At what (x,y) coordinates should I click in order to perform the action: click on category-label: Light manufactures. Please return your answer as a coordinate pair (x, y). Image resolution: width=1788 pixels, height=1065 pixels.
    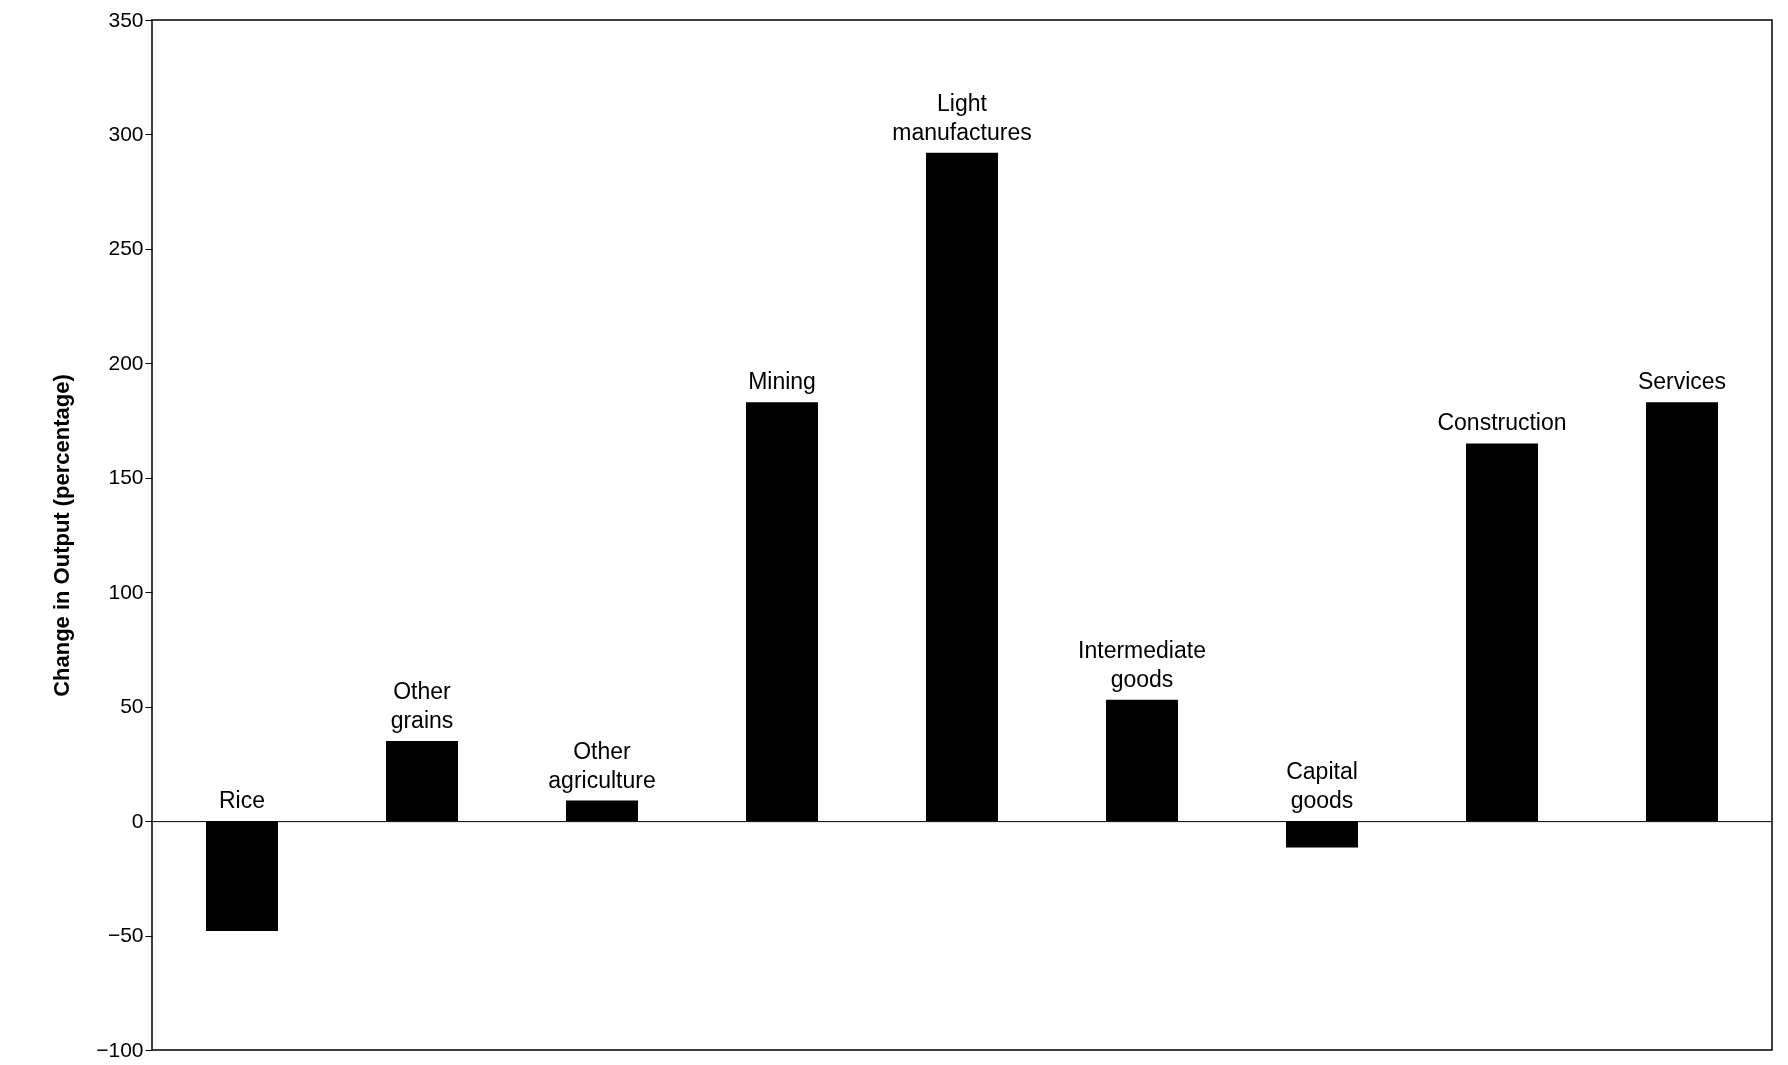
    Looking at the image, I should click on (962, 117).